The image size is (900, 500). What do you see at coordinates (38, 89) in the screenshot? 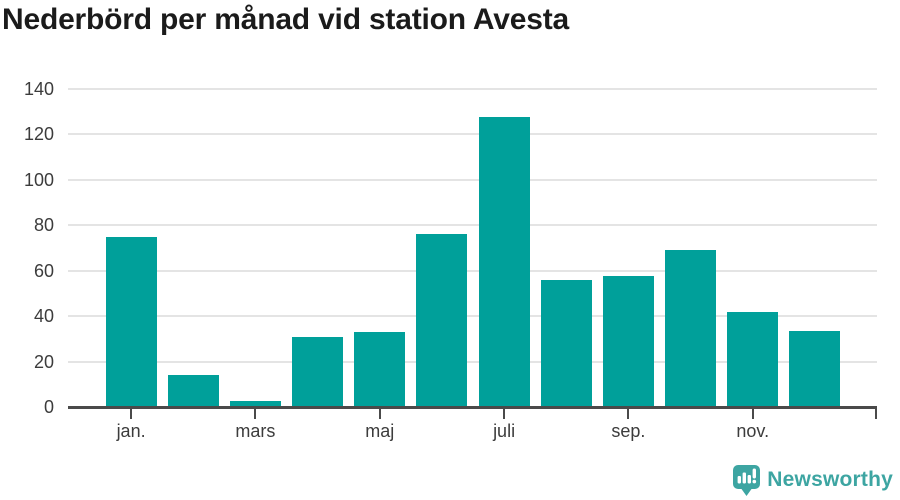
I see `y-tick-label-140: 140` at bounding box center [38, 89].